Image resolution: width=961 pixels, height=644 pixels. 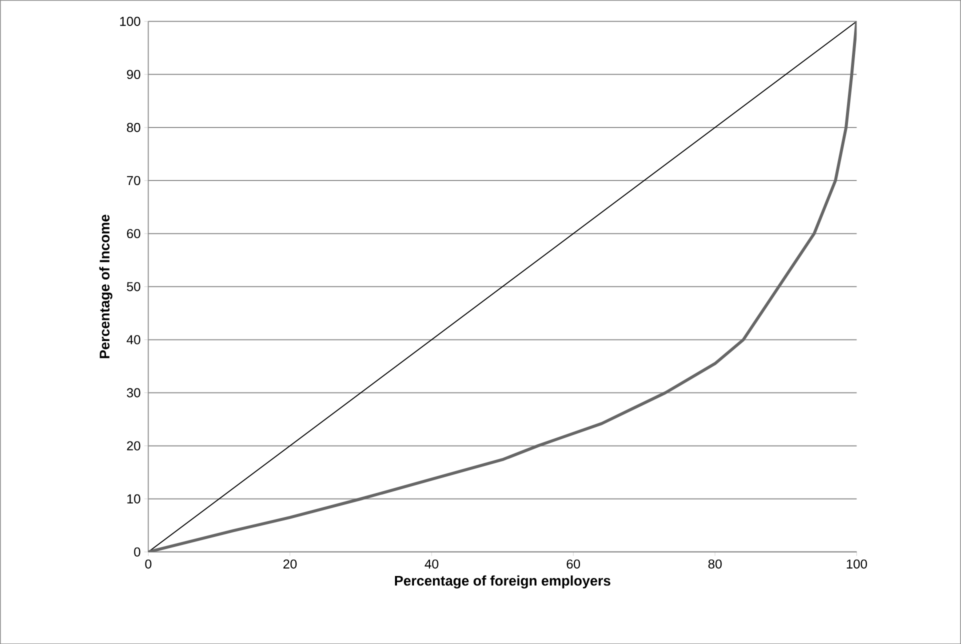 I want to click on y-tick-label: 0, so click(x=137, y=551).